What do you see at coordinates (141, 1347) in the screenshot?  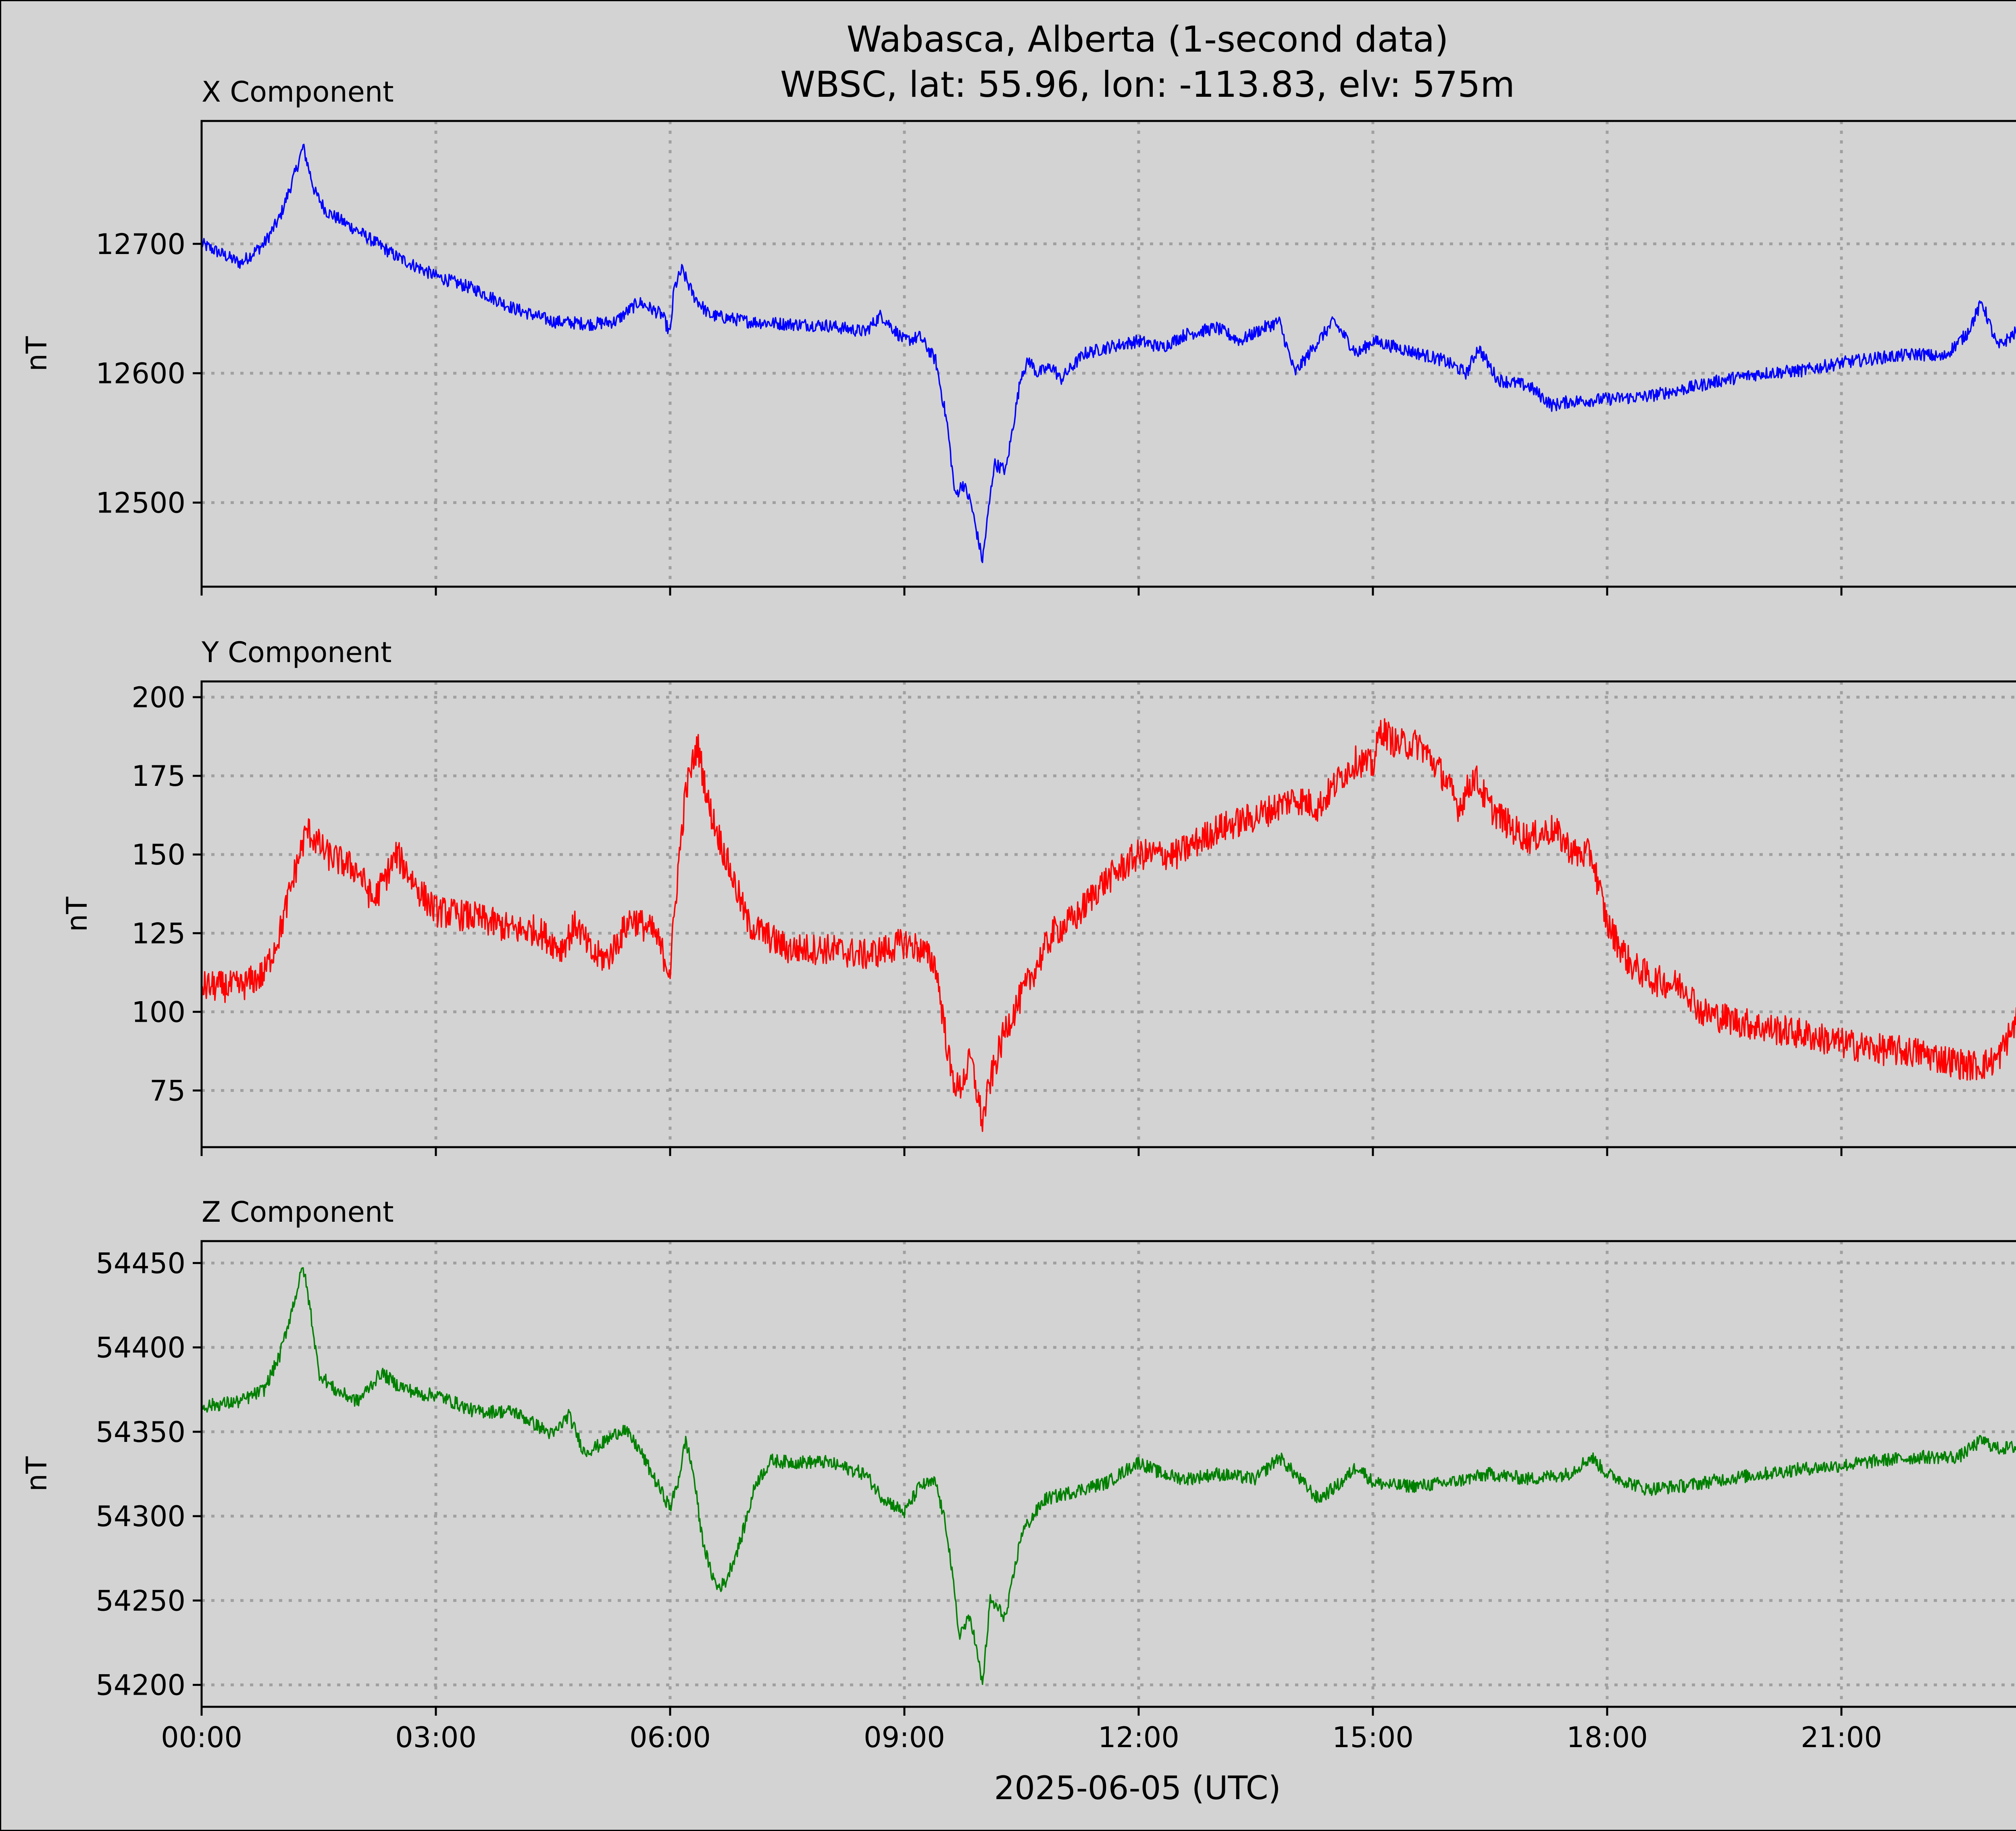 I see `y-tick-label: 54400` at bounding box center [141, 1347].